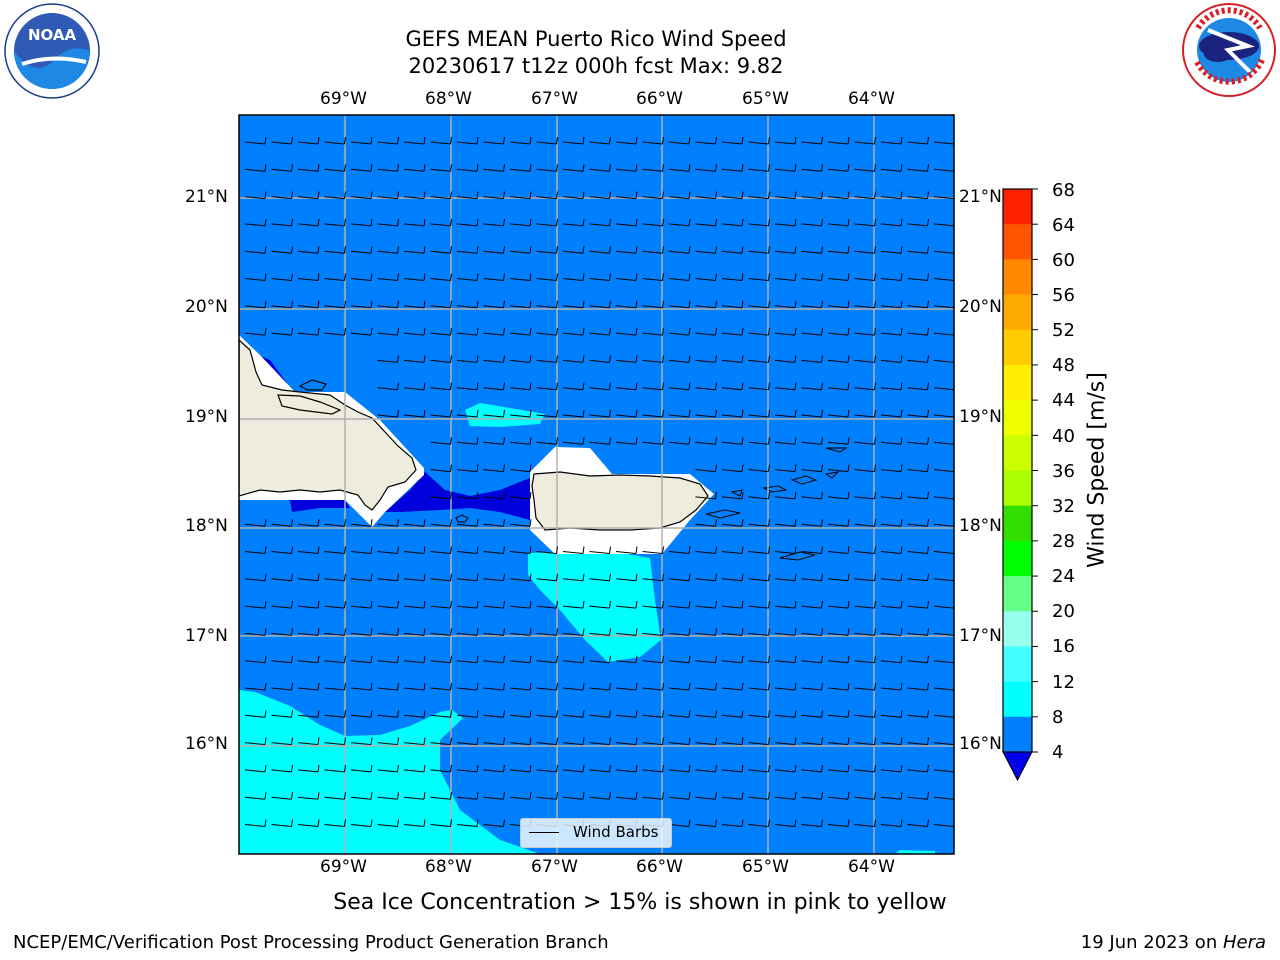 This screenshot has height=960, width=1280. What do you see at coordinates (1063, 400) in the screenshot?
I see `colorbar-tick-44: 44` at bounding box center [1063, 400].